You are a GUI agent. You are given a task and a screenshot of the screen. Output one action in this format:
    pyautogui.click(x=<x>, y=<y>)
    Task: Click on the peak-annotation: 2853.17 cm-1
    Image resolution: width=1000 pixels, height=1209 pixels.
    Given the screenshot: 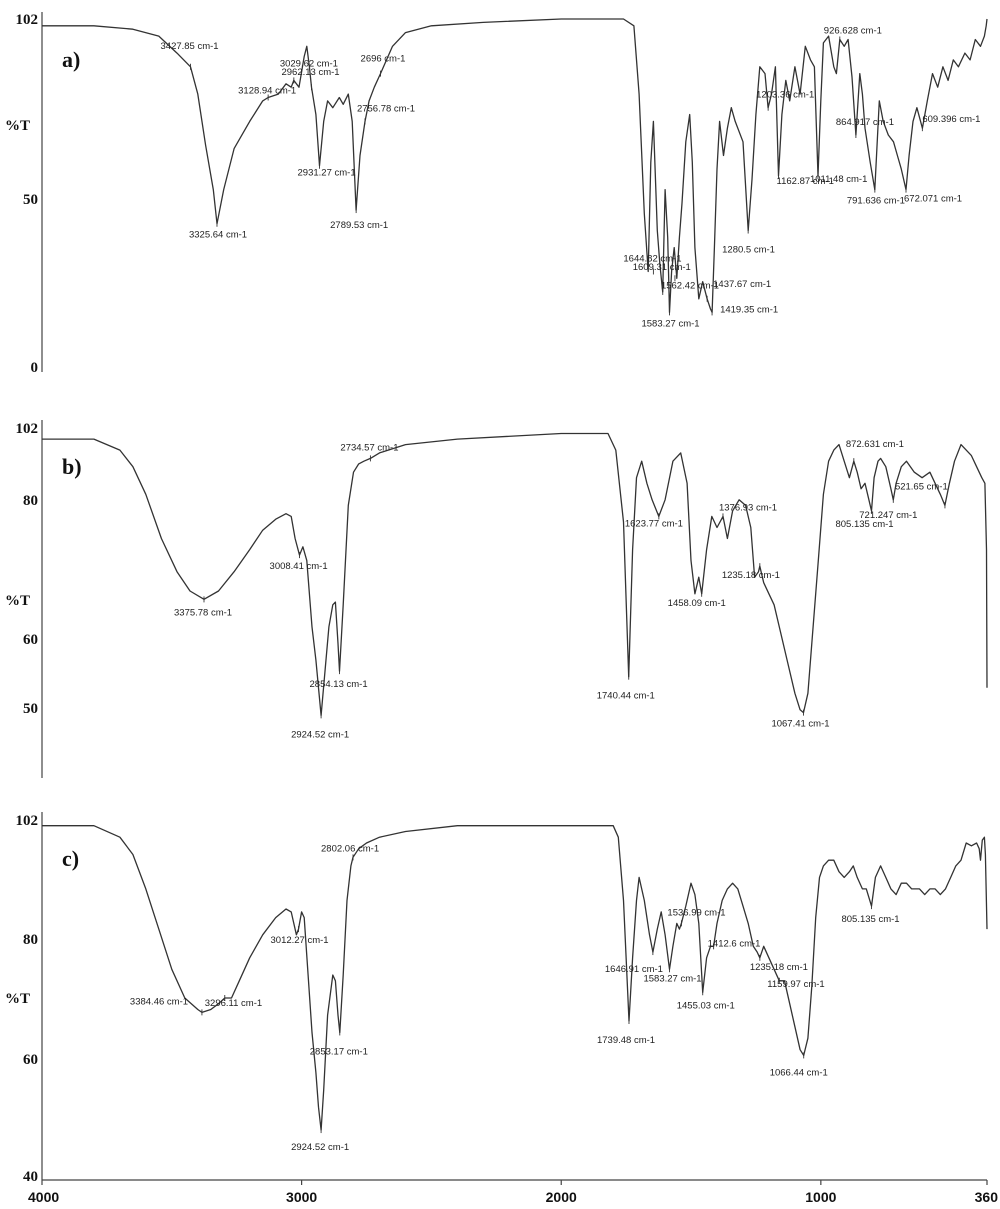 What is the action you would take?
    pyautogui.click(x=339, y=1043)
    